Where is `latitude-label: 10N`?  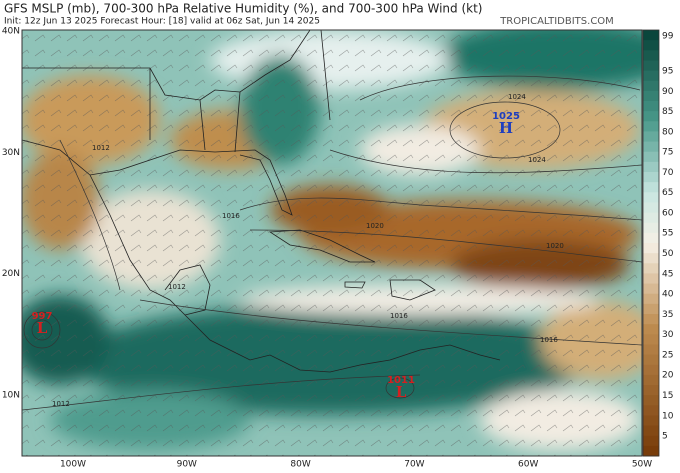
latitude-label: 10N is located at coordinates (11, 395).